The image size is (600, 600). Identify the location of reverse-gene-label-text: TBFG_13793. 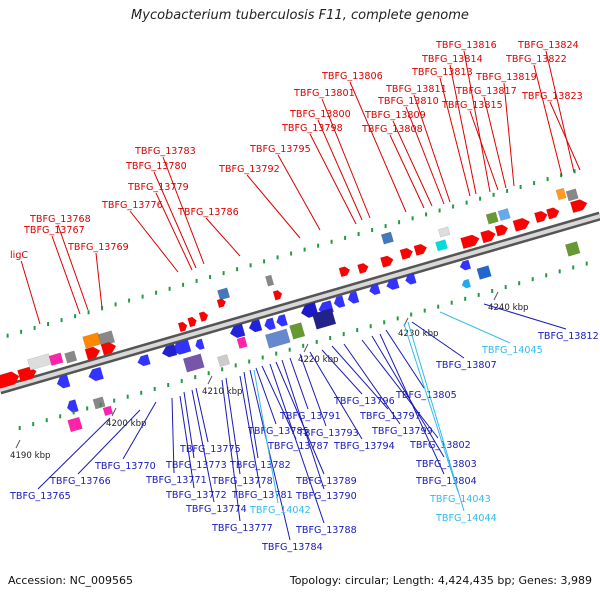
(328, 433).